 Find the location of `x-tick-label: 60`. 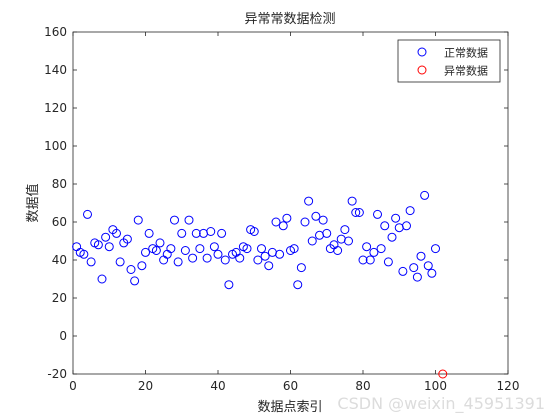

x-tick-label: 60 is located at coordinates (290, 386).